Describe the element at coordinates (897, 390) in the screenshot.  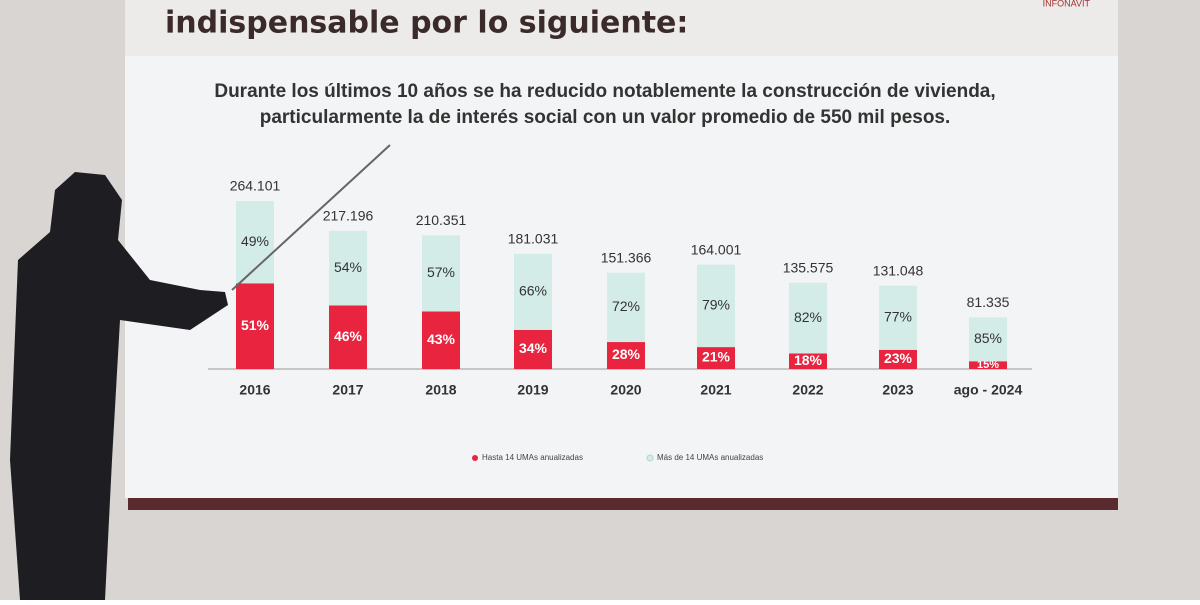
I see `x-tick-label: 2023` at that location.